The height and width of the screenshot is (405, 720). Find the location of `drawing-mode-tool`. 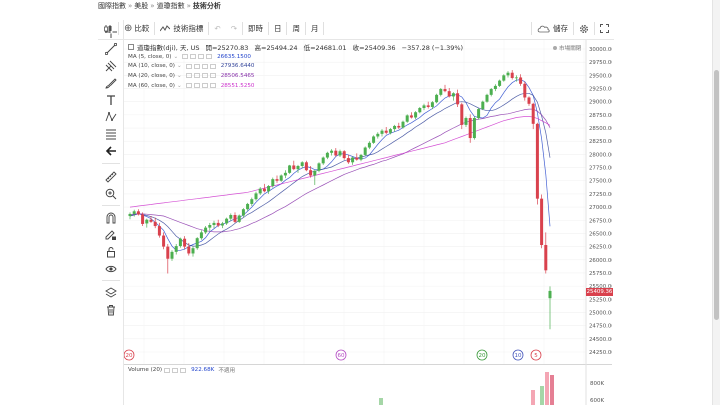

drawing-mode-tool is located at coordinates (111, 235).